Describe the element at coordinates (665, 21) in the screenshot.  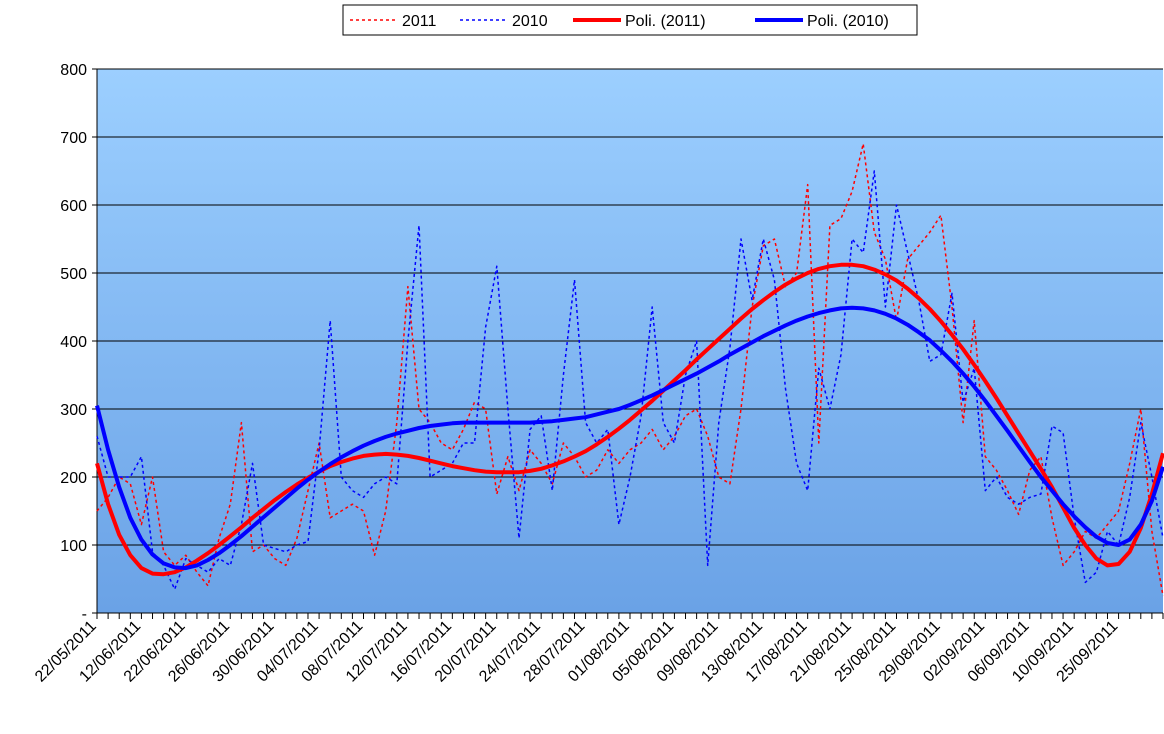
I see `legend-label: Poli. (2011)` at that location.